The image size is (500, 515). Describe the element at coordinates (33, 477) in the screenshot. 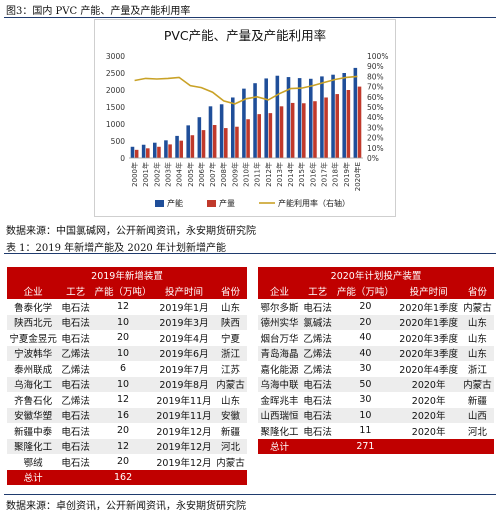

I see `total-label: 总计` at that location.